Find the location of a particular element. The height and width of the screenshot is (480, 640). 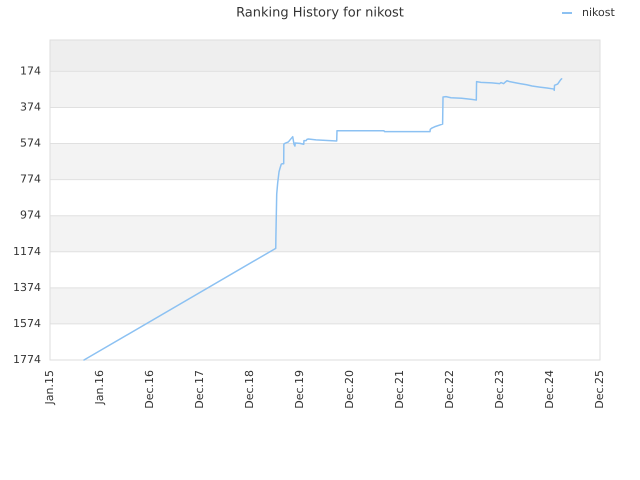

y-tick-label: 974 is located at coordinates (30, 215).